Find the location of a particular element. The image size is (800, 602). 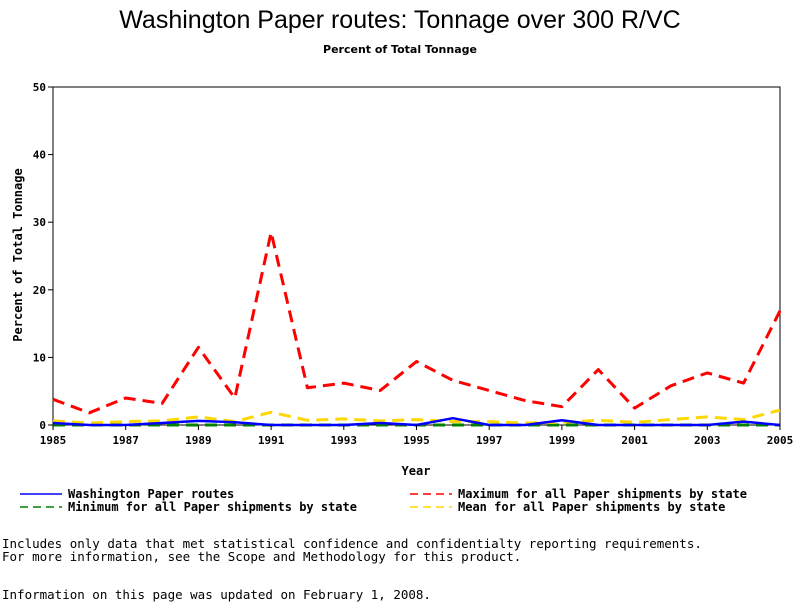

x-tick-label: 2001 is located at coordinates (634, 440).